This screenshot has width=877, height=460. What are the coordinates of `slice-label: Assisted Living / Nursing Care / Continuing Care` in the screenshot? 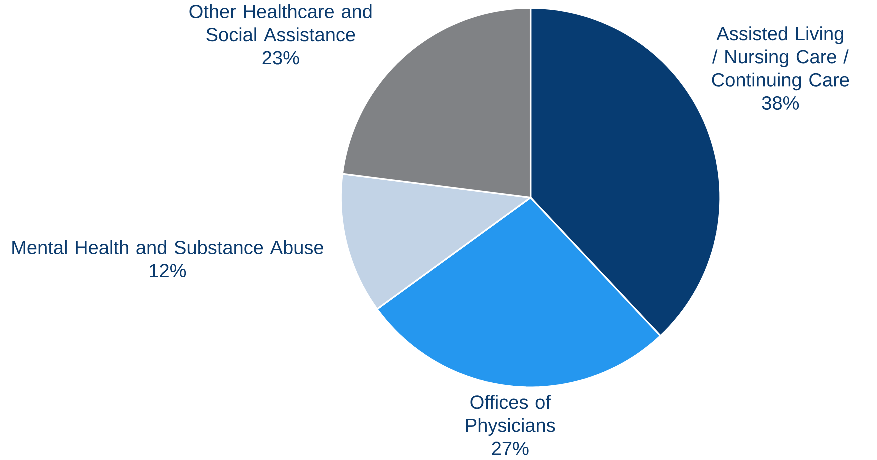 It's located at (781, 58).